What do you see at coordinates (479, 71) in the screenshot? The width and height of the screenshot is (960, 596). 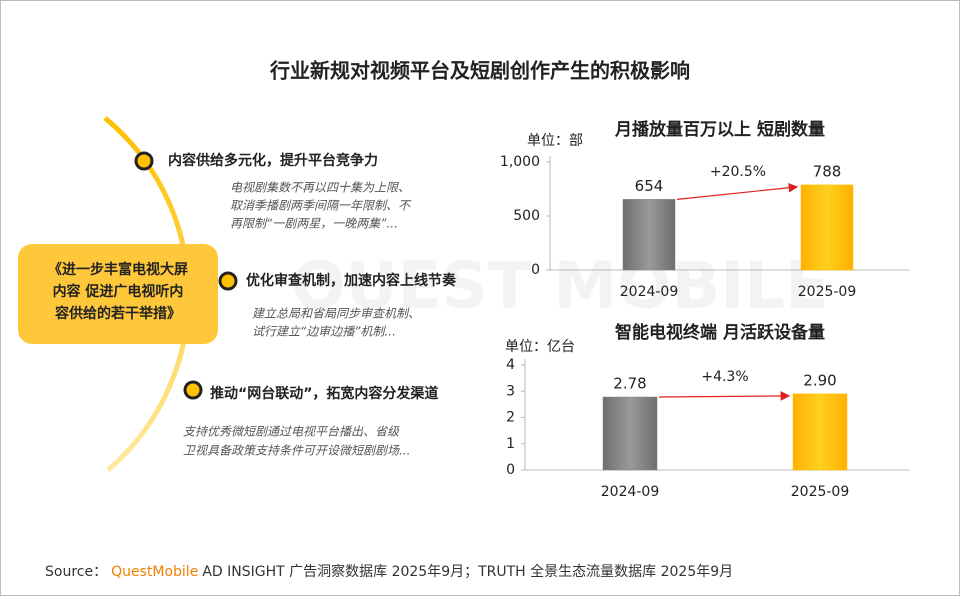 I see `page-title: 行业新规对视频平台及短剧创作产生的积极影响` at bounding box center [479, 71].